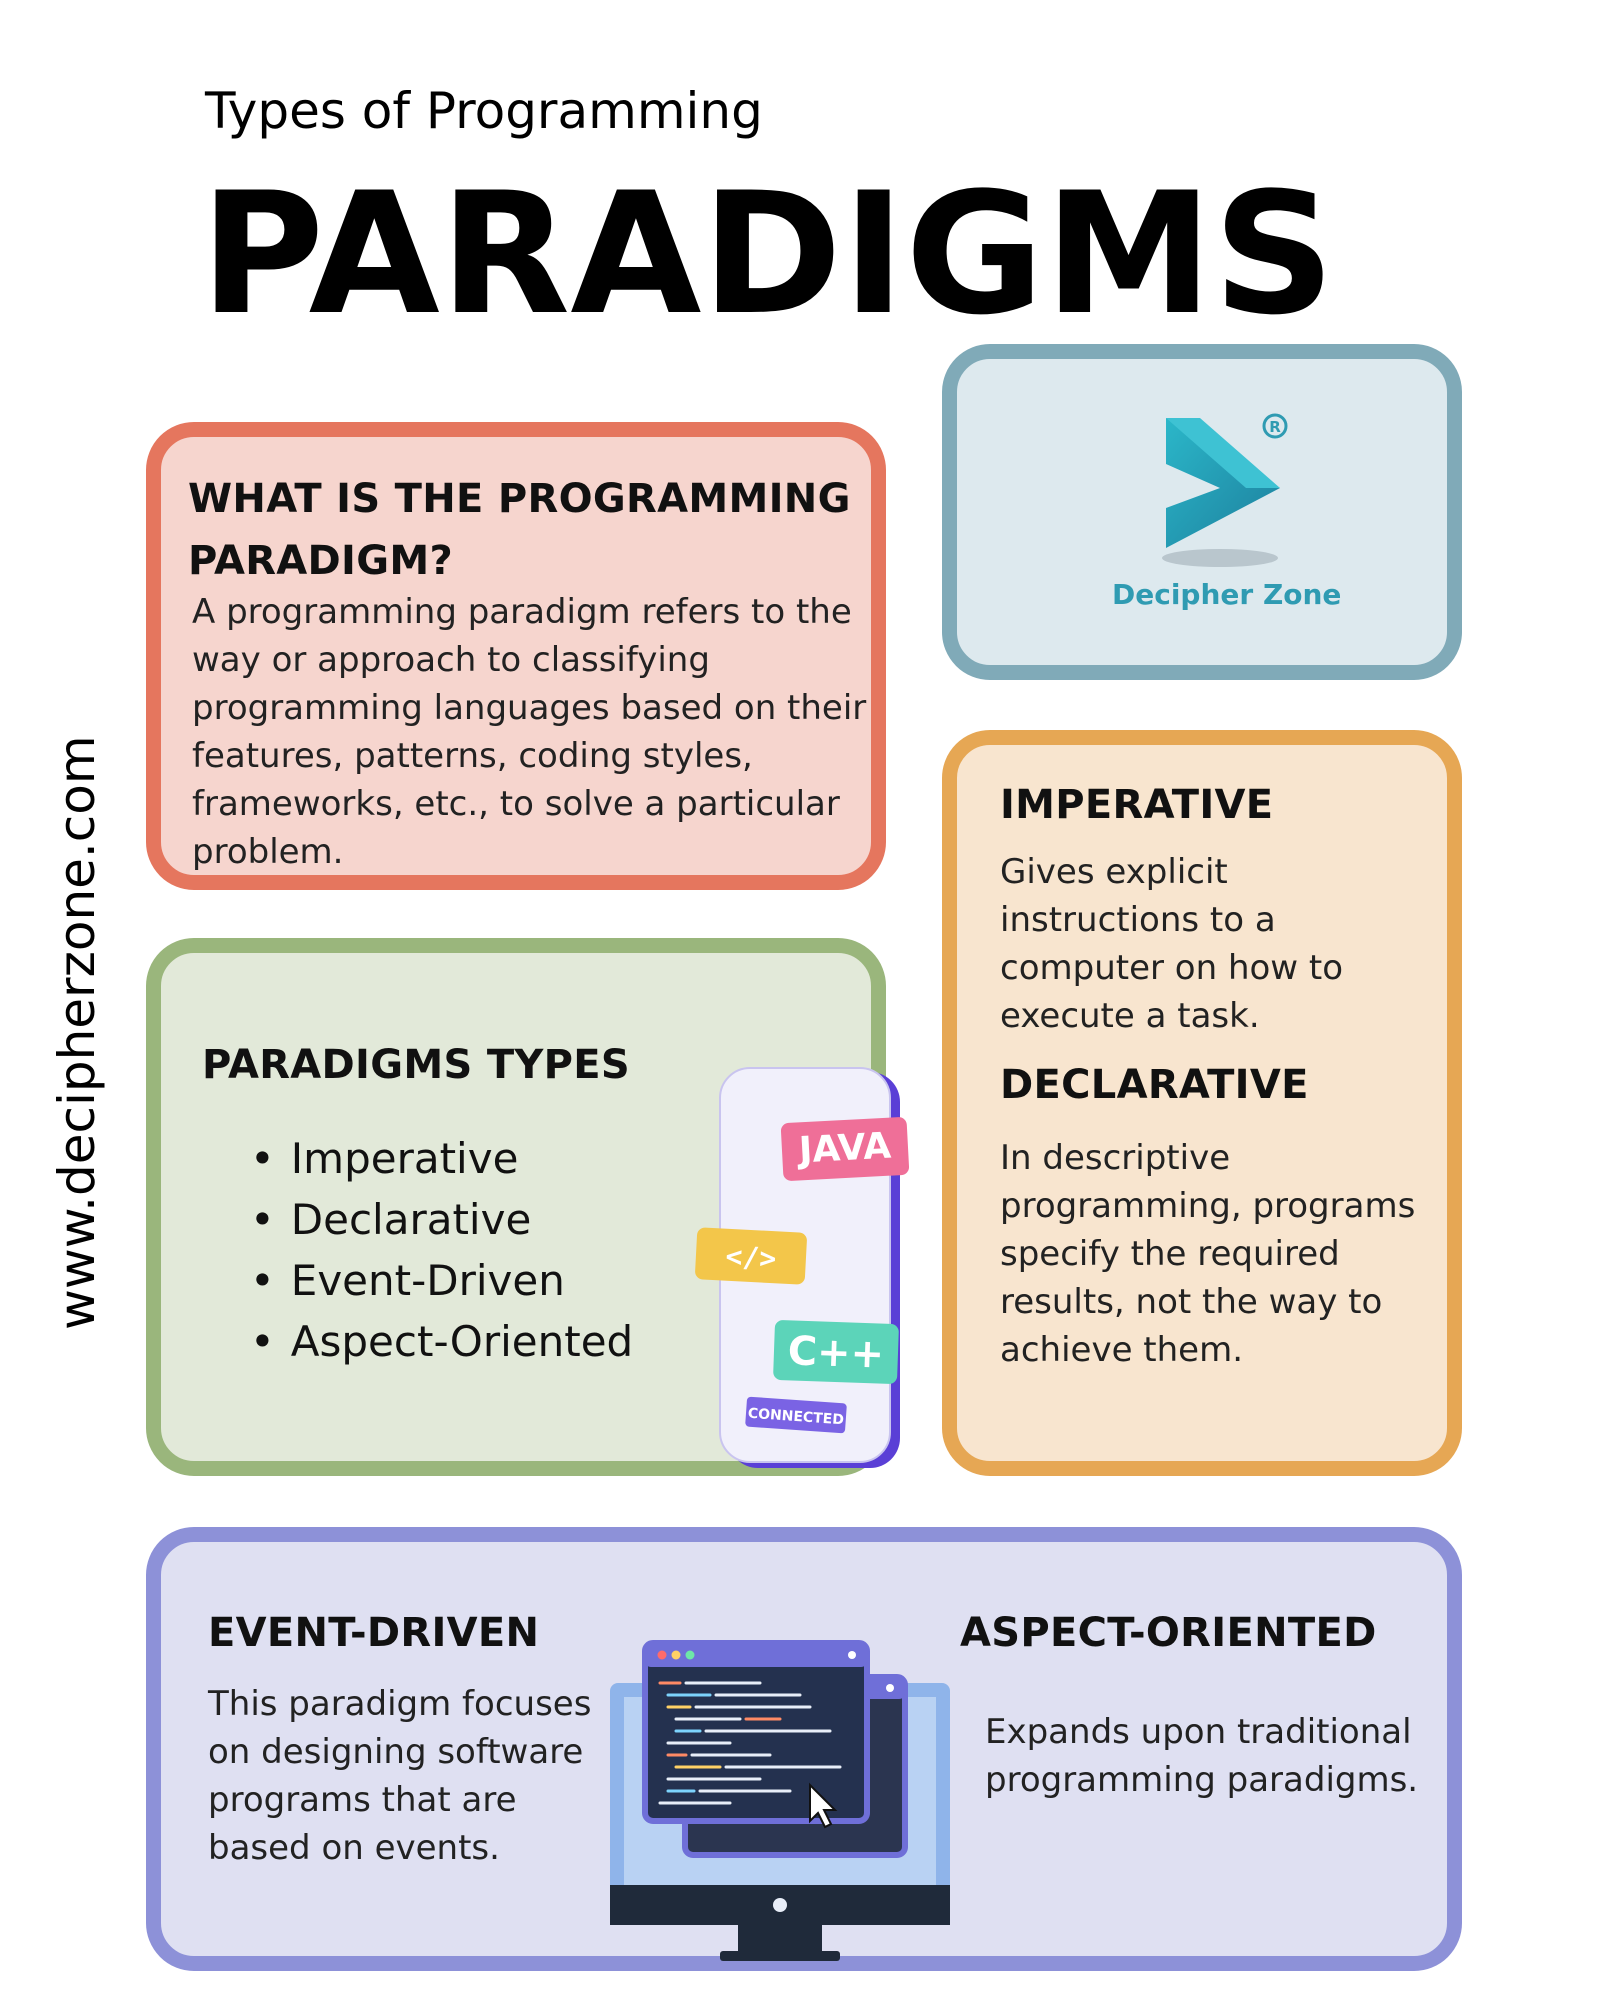 The height and width of the screenshot is (2000, 1600). I want to click on phone-illustration: JAVA </> C++ CONNECTED, so click(802, 1267).